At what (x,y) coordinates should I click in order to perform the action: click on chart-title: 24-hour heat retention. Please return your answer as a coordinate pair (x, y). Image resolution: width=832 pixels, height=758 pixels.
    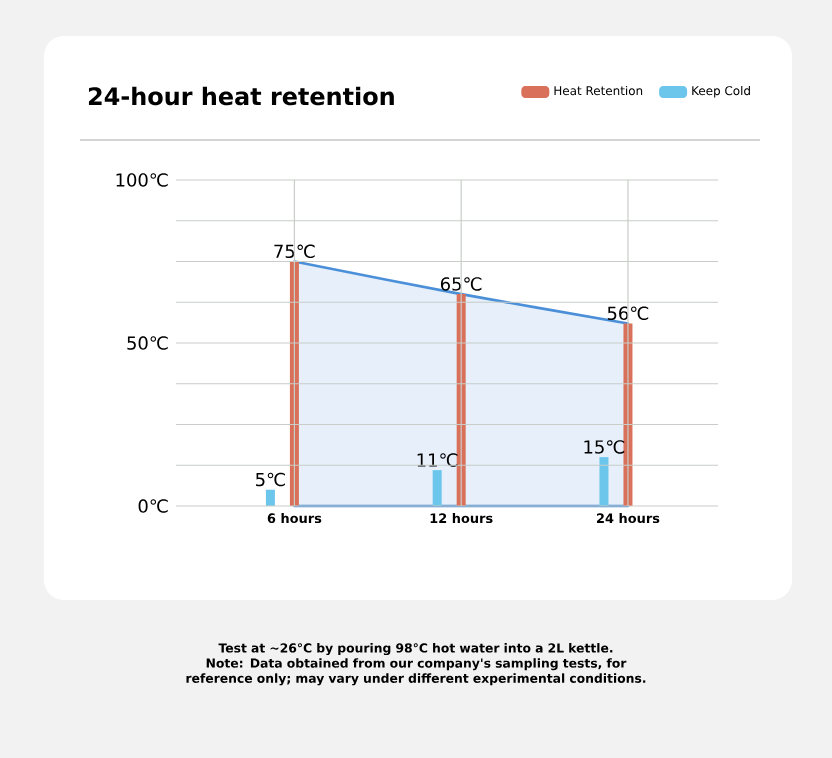
    Looking at the image, I should click on (241, 96).